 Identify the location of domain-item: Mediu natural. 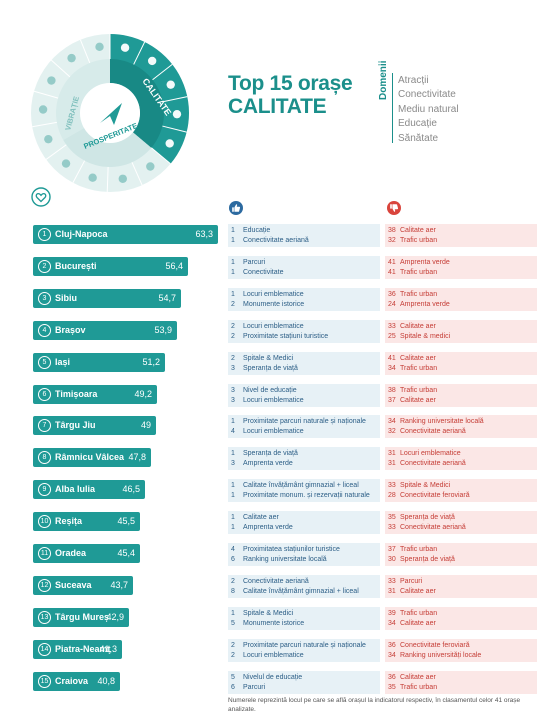
(428, 109).